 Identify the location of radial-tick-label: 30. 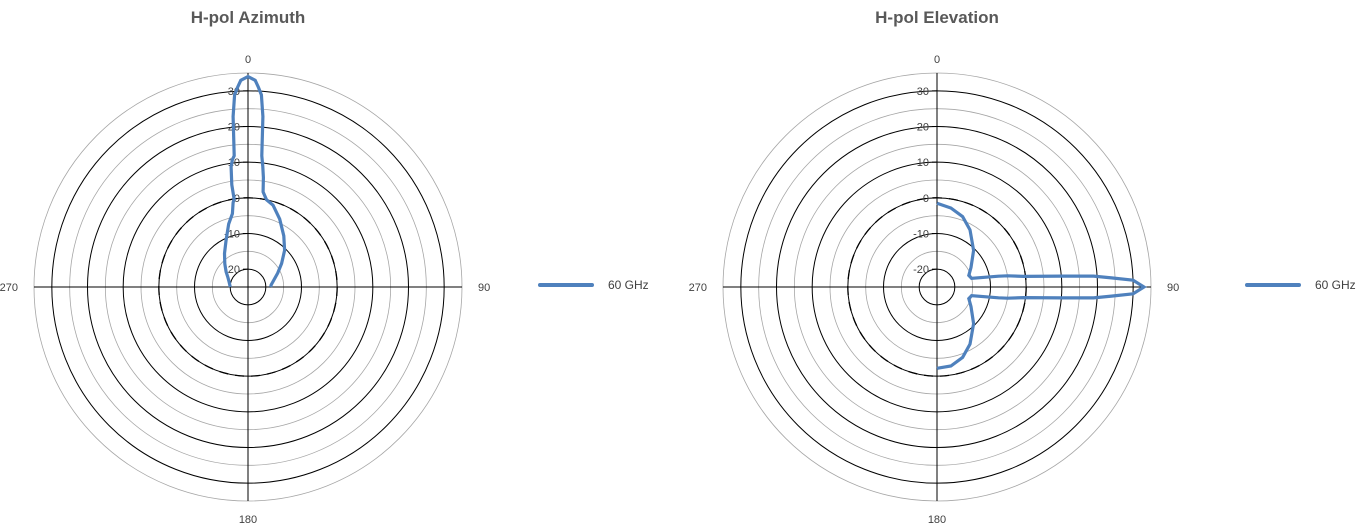
(923, 92).